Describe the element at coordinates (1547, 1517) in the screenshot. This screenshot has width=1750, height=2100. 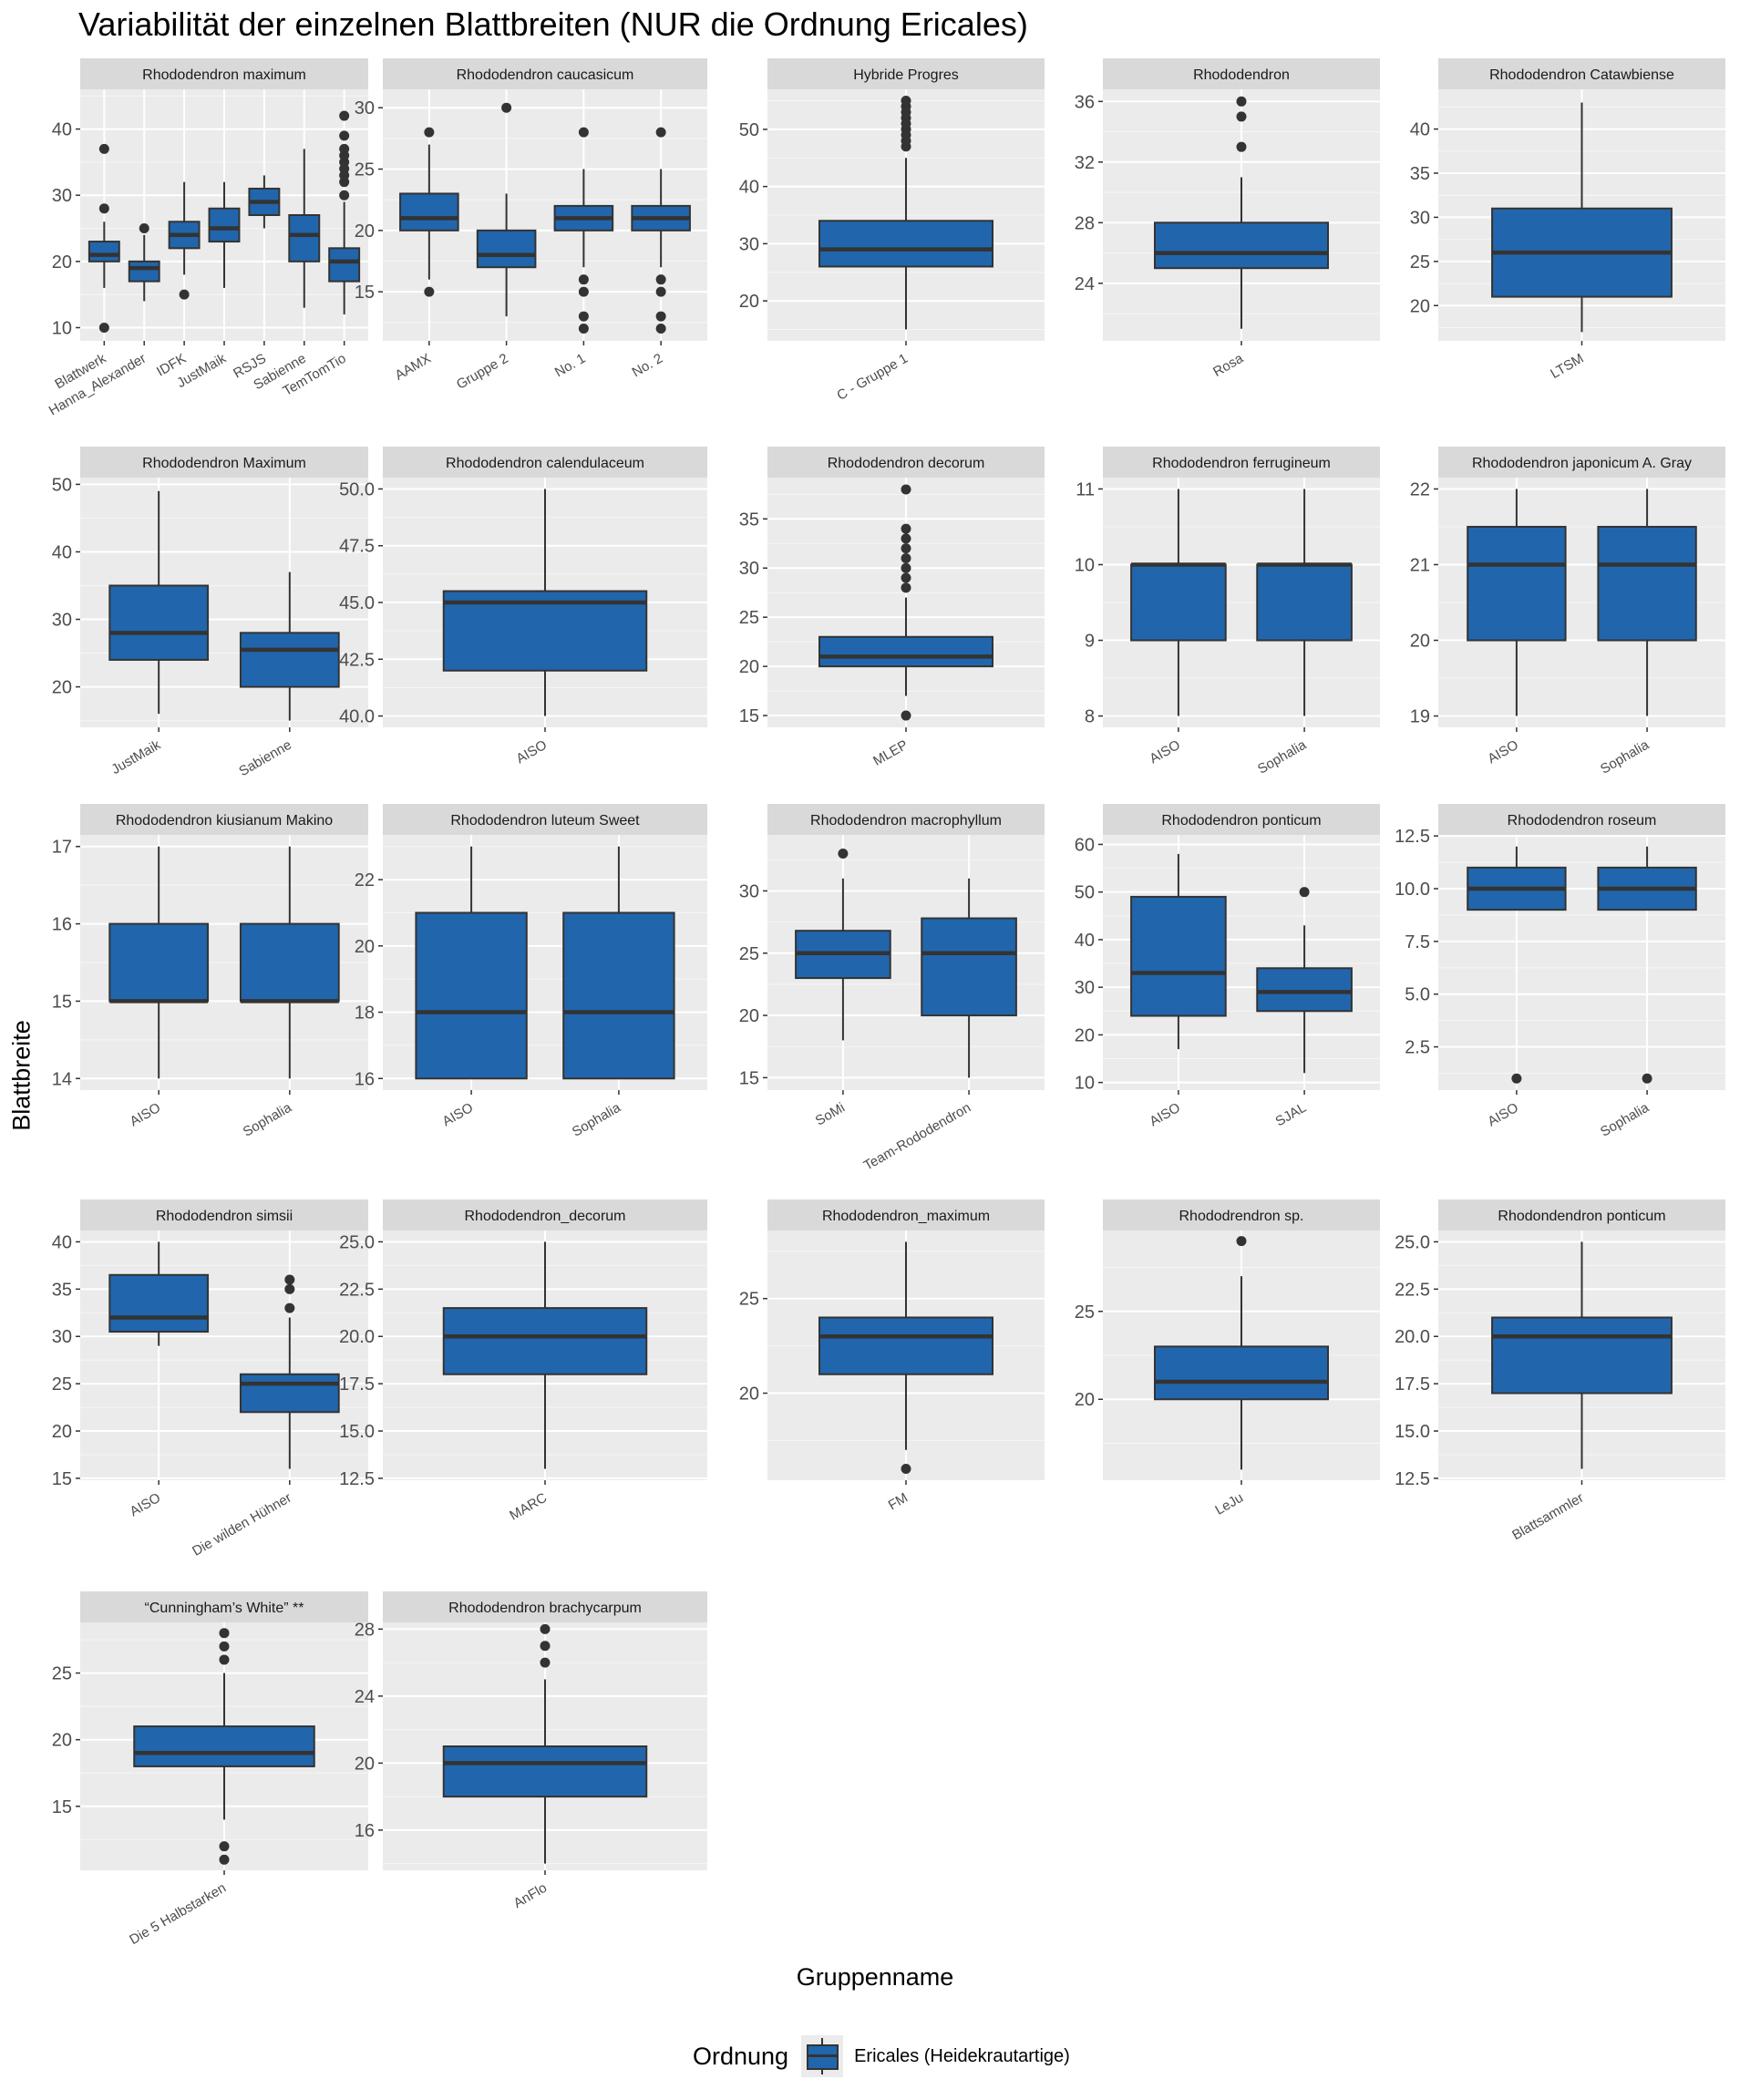
I see `x-tick-label: Blattsammler` at that location.